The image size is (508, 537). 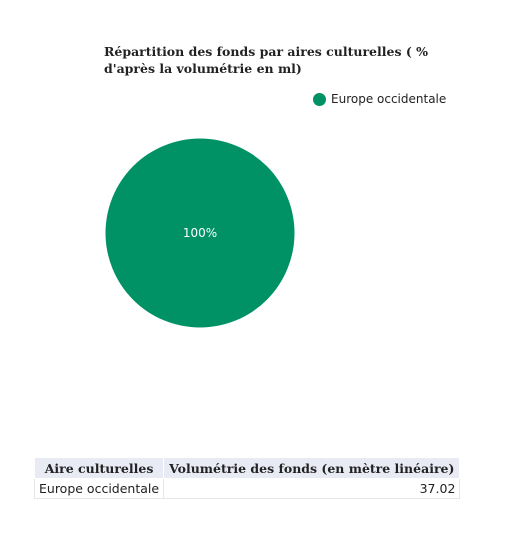 I want to click on table-row: Europe occidentale 37.02, so click(x=247, y=488).